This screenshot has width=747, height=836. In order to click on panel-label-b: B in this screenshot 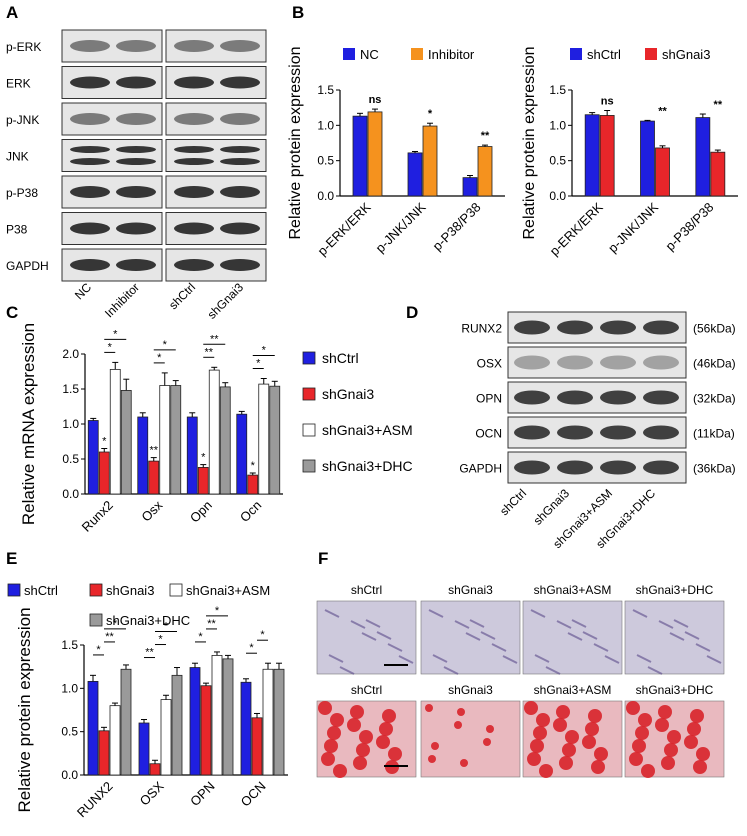, I will do `click(298, 12)`.